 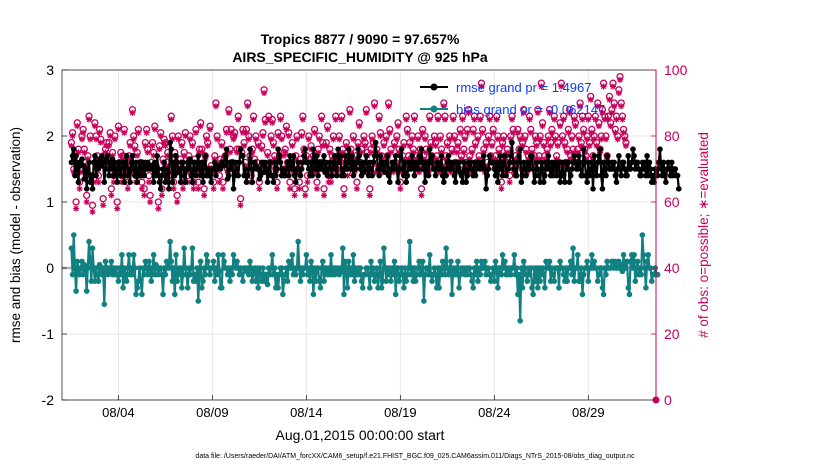 I want to click on bias-series, so click(x=364, y=278).